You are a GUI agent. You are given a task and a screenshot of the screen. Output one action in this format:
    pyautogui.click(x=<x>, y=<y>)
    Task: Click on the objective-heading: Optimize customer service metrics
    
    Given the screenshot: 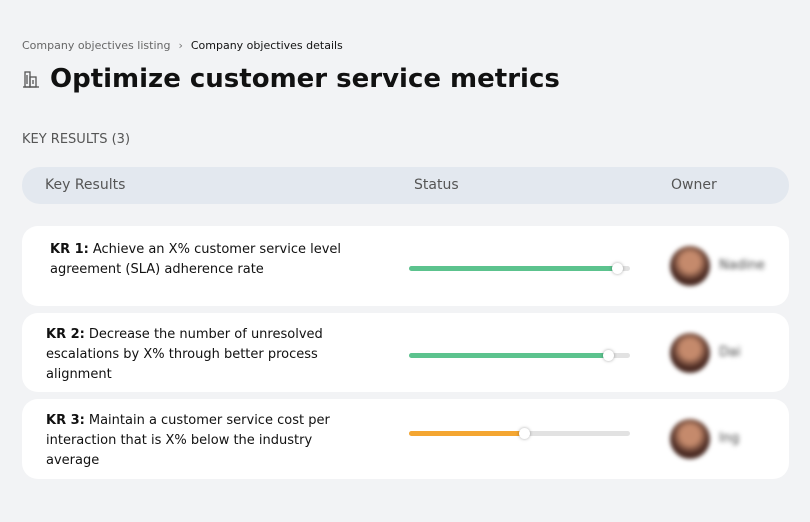 What is the action you would take?
    pyautogui.click(x=291, y=79)
    